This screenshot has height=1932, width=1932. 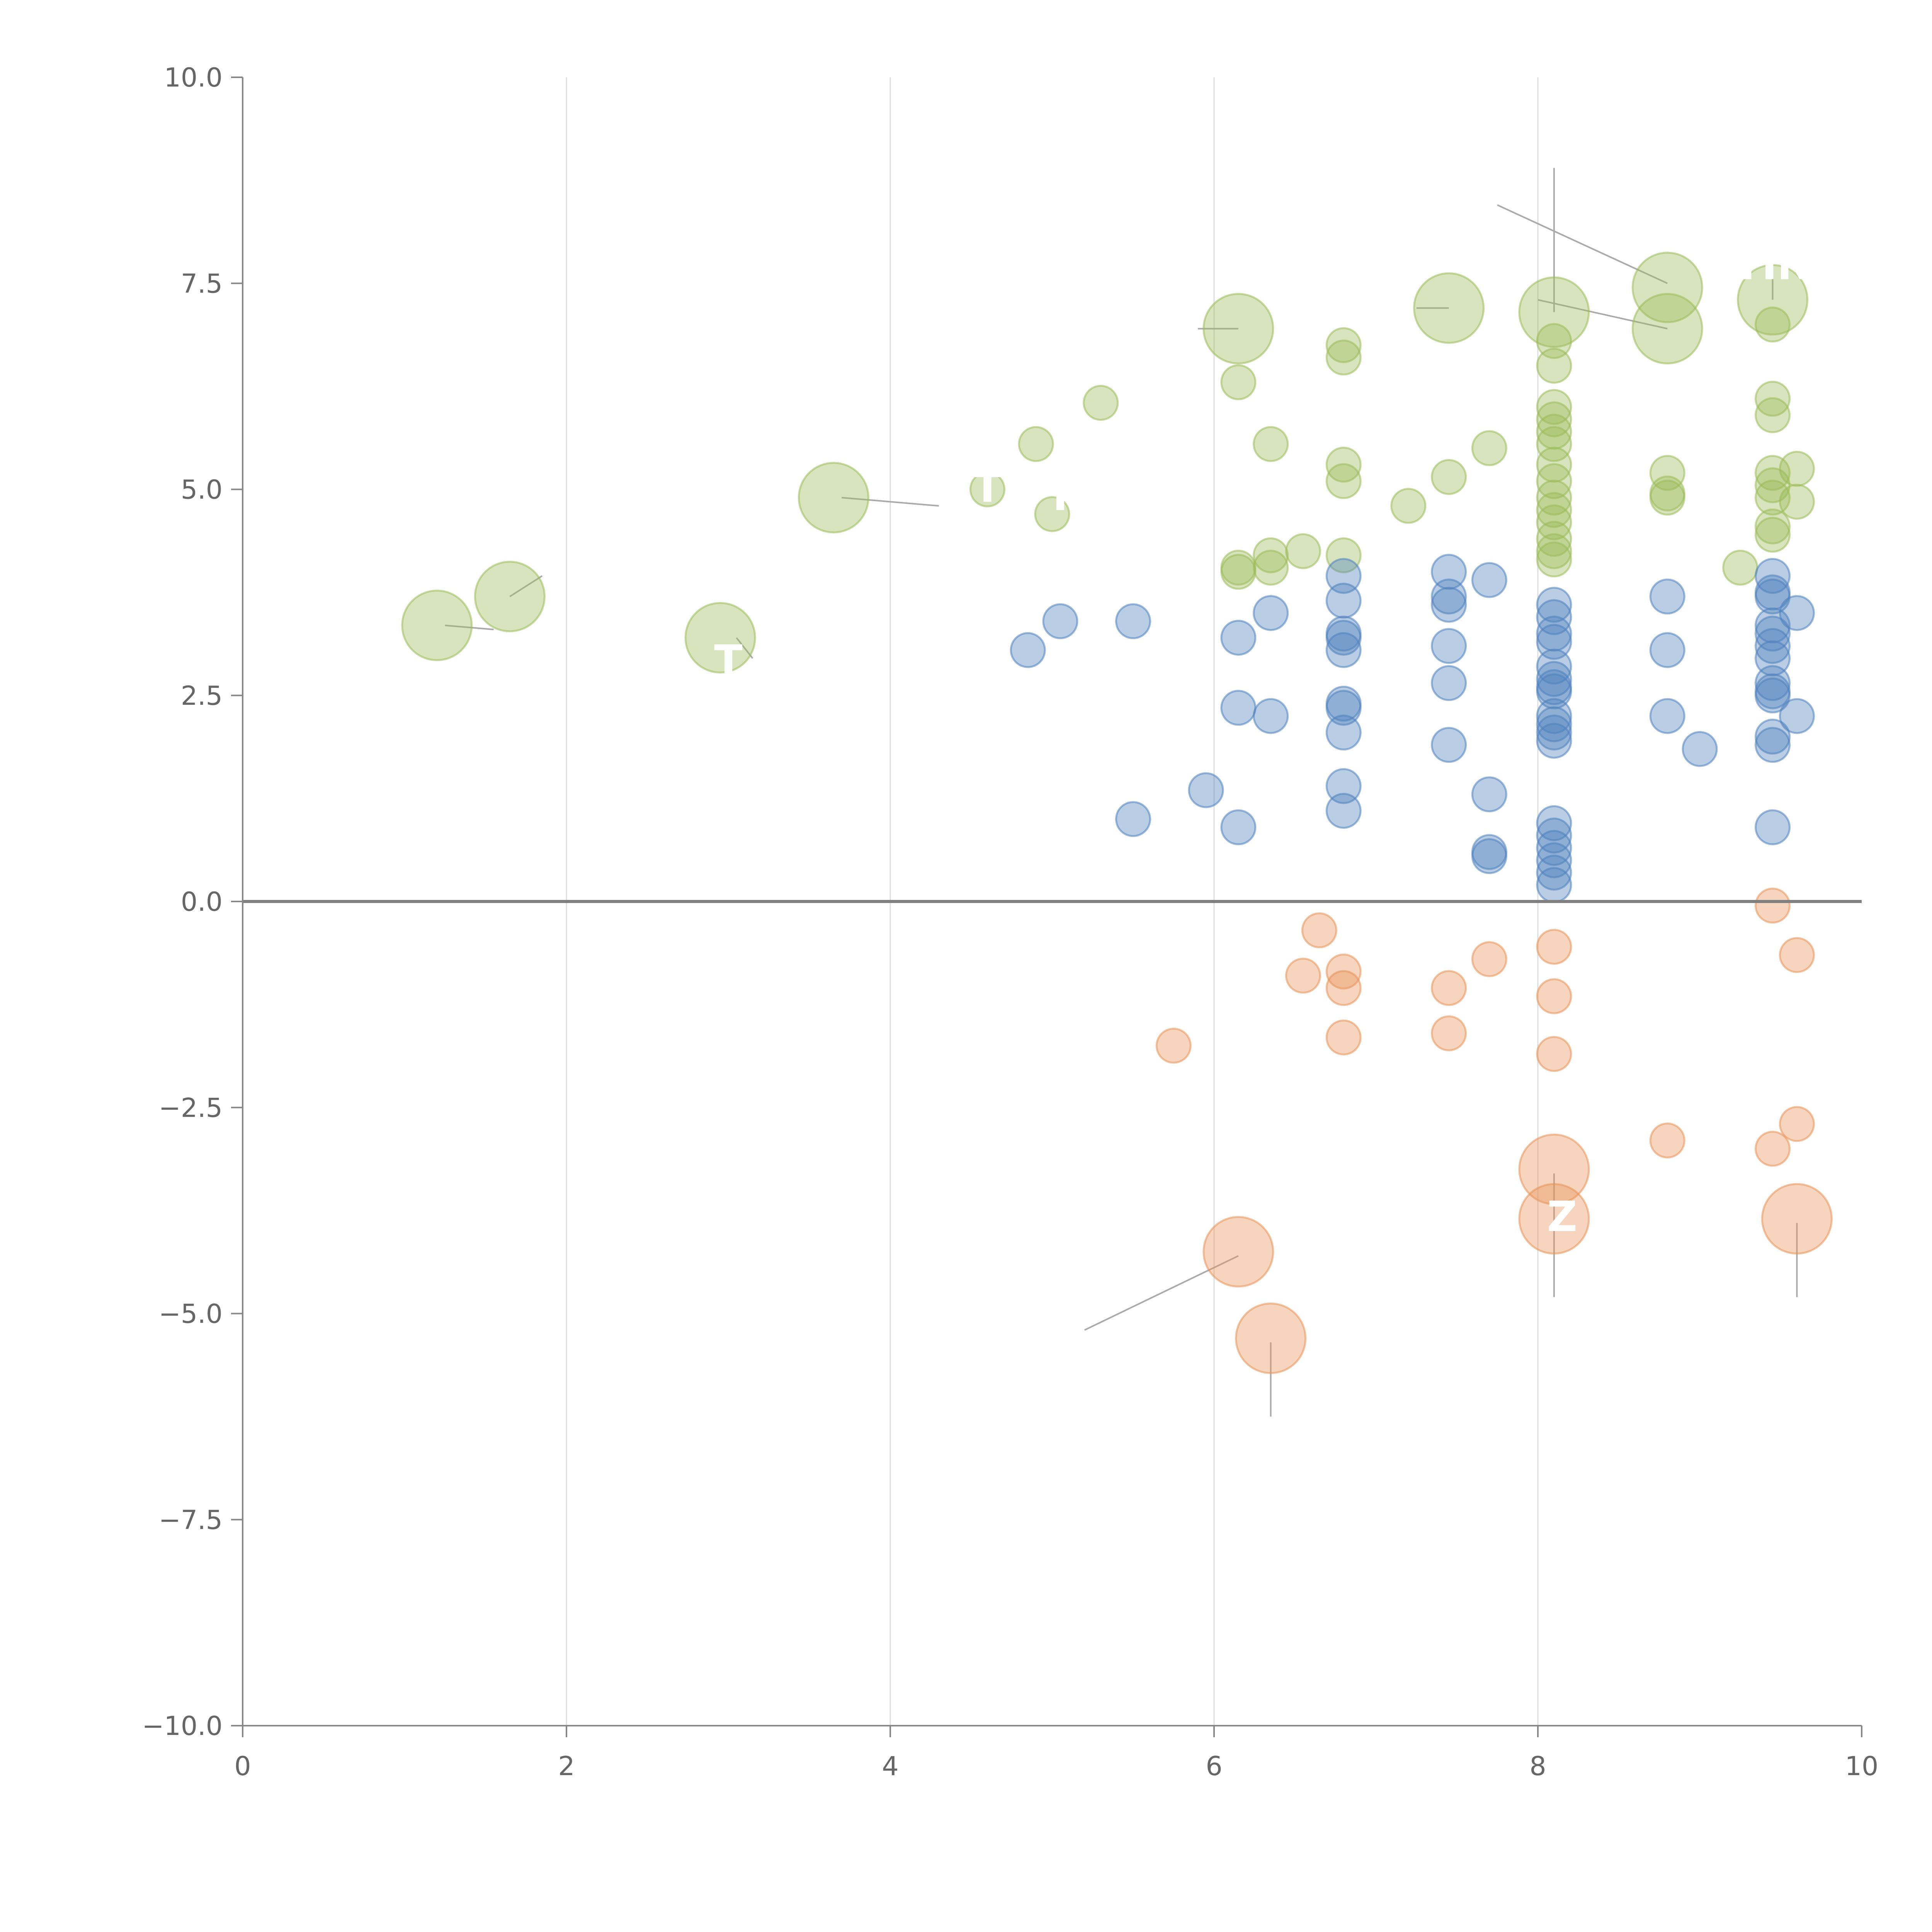 What do you see at coordinates (1772, 265) in the screenshot?
I see `bubble-data-label: TIN` at bounding box center [1772, 265].